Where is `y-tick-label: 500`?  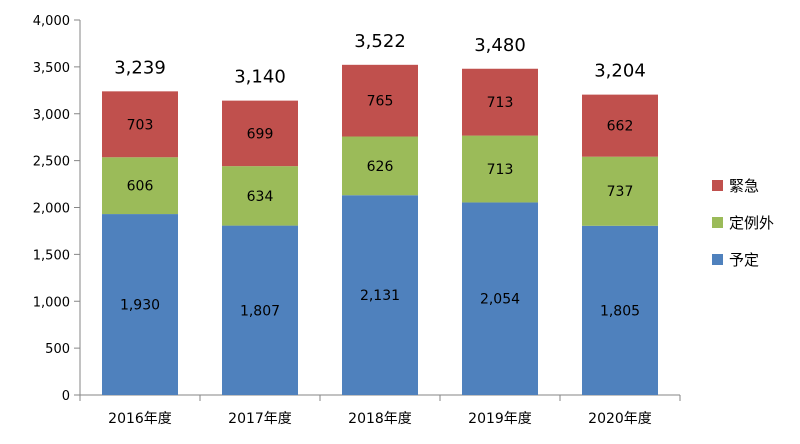 y-tick-label: 500 is located at coordinates (57, 349).